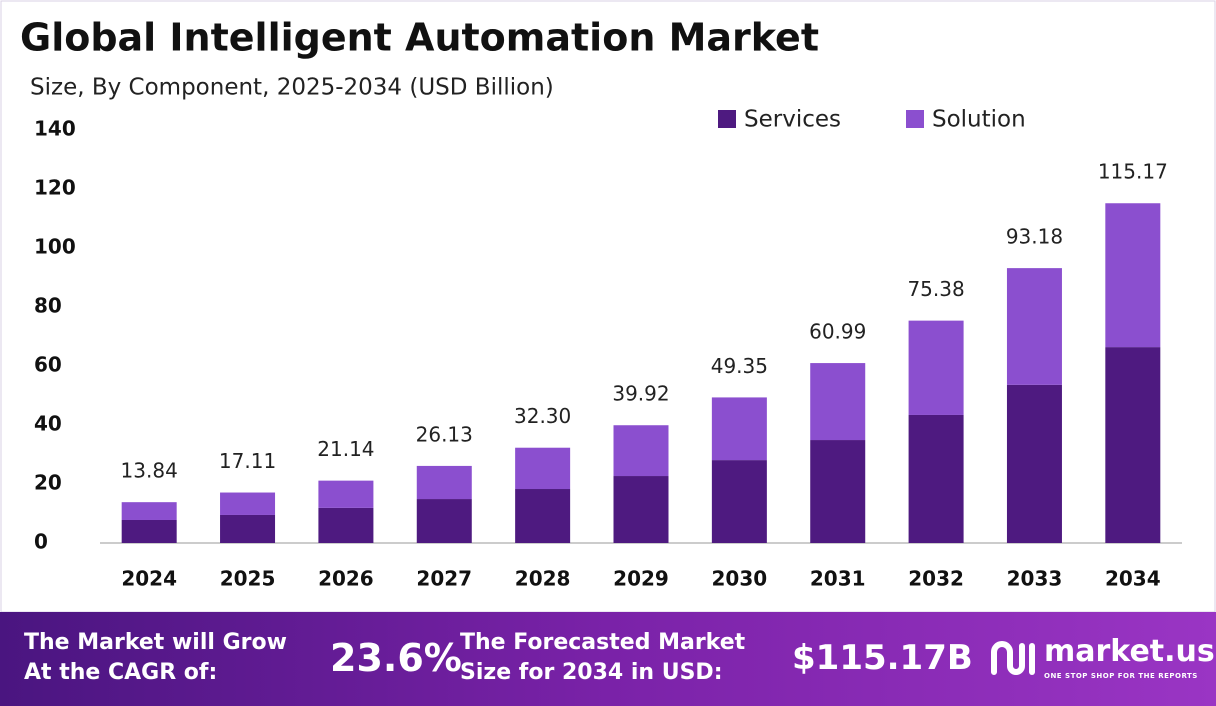 The width and height of the screenshot is (1216, 706). What do you see at coordinates (248, 579) in the screenshot?
I see `x-tick-label: 2025` at bounding box center [248, 579].